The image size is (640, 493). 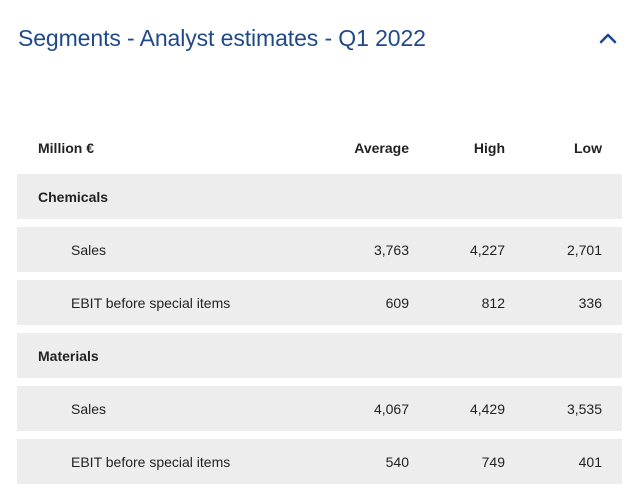 I want to click on average-value: 540, so click(x=397, y=461).